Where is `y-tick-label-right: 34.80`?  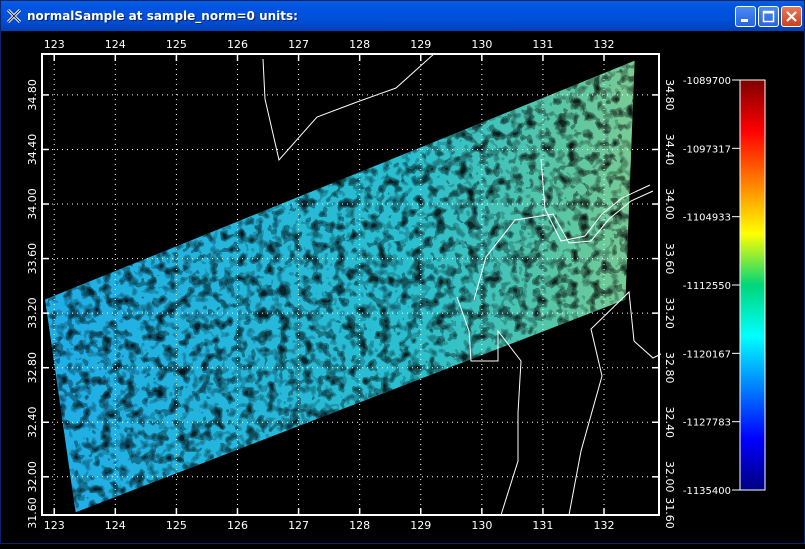 y-tick-label-right: 34.80 is located at coordinates (669, 95).